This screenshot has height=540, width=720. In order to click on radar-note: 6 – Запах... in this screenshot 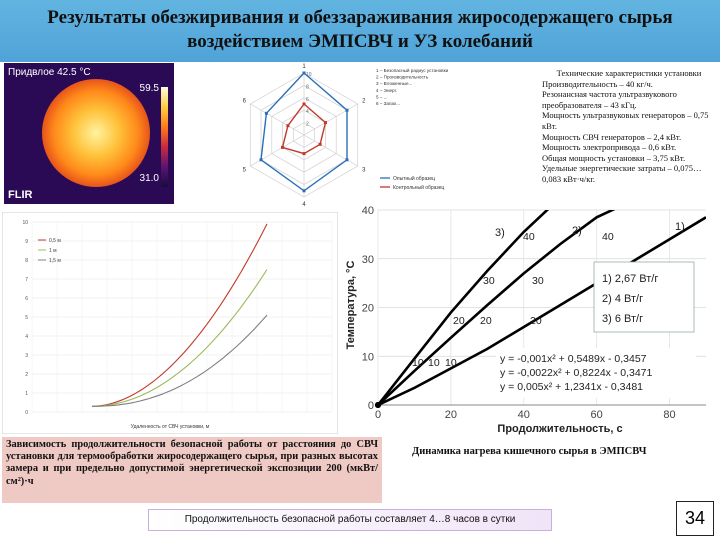, I will do `click(388, 103)`.